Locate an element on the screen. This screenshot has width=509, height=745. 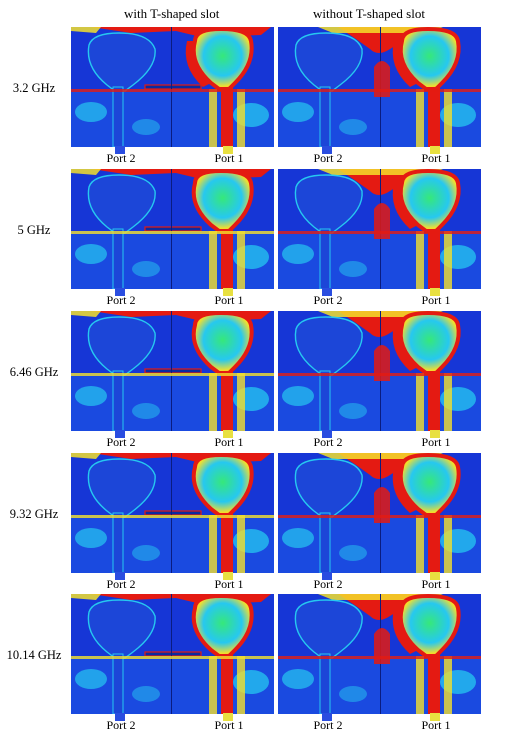
column-title-with-slot: with T-shaped slot is located at coordinates (172, 13).